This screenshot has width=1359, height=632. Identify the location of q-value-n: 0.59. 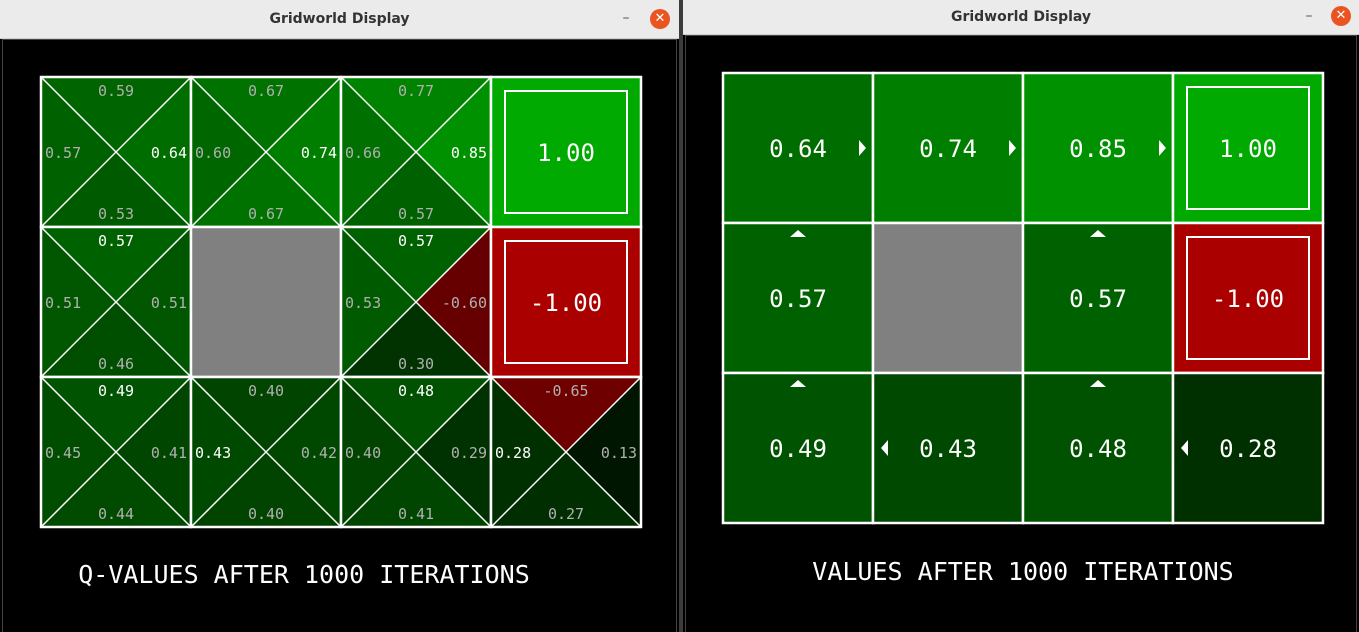
(116, 91).